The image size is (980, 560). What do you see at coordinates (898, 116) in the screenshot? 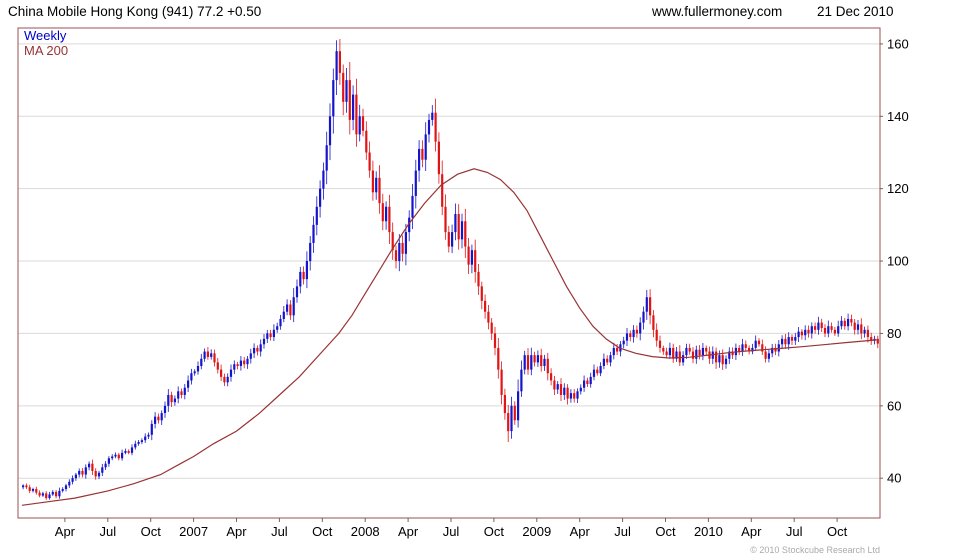
I see `y-axis-label: 140` at bounding box center [898, 116].